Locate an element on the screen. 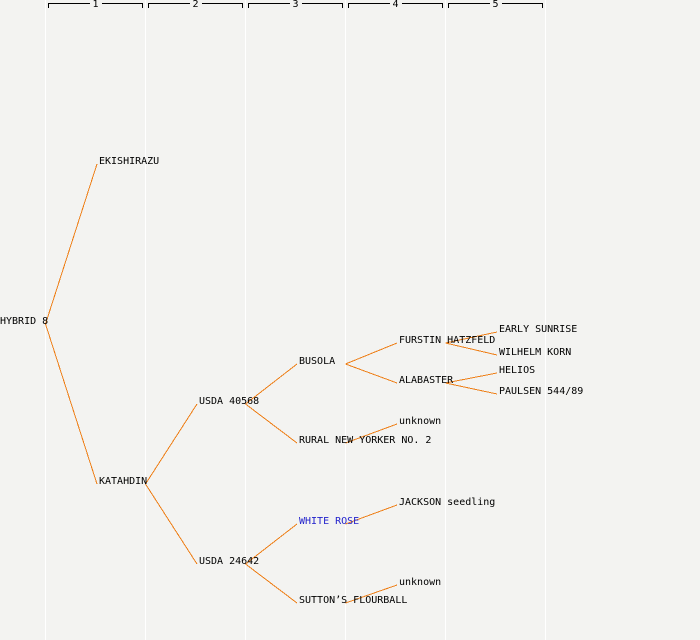 This screenshot has height=640, width=700. tree-node-ekishirazu: EKISHIRAZU is located at coordinates (129, 161).